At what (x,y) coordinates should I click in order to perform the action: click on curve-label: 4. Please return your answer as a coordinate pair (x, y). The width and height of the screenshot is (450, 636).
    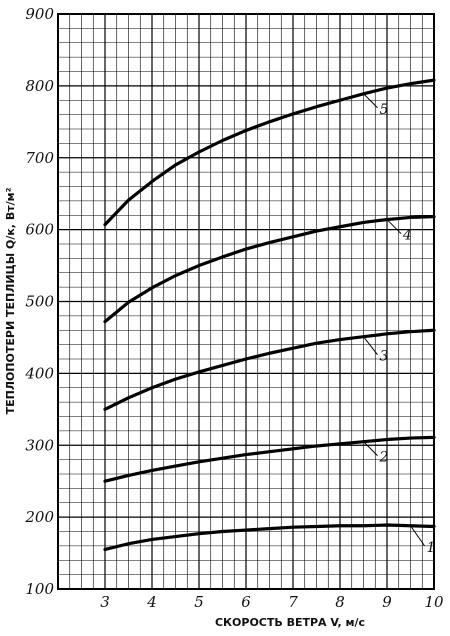
    Looking at the image, I should click on (407, 236).